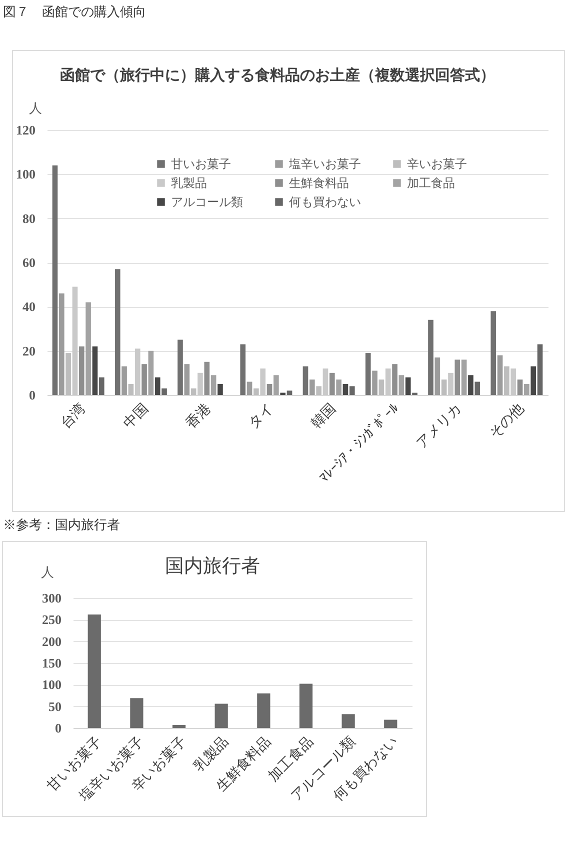 The image size is (565, 848). I want to click on y-tick-label: 300, so click(52, 598).